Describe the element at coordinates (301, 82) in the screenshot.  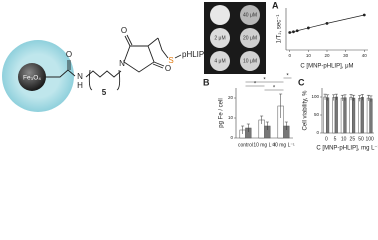
I see `panel-label: C` at that location.